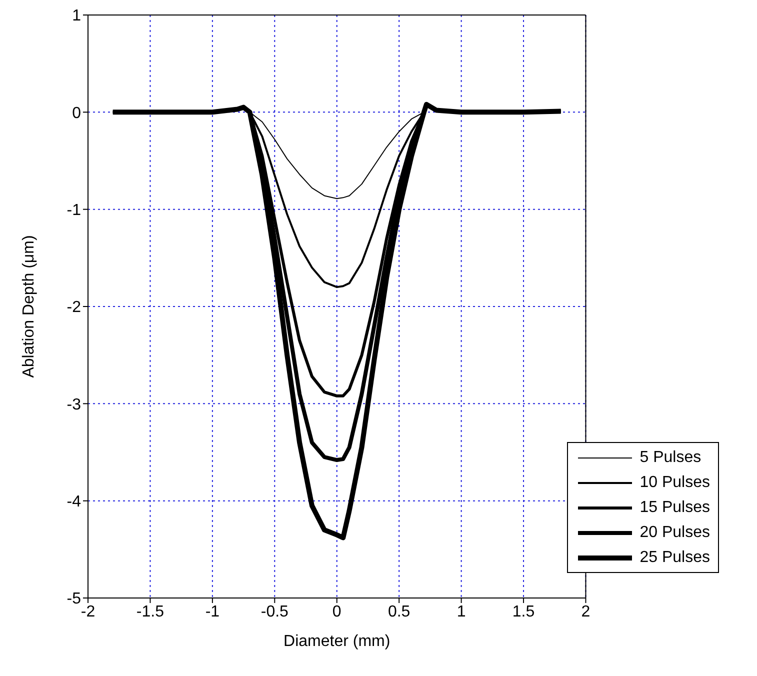 The image size is (757, 676). What do you see at coordinates (74, 211) in the screenshot?
I see `y-tick-label: -1` at bounding box center [74, 211].